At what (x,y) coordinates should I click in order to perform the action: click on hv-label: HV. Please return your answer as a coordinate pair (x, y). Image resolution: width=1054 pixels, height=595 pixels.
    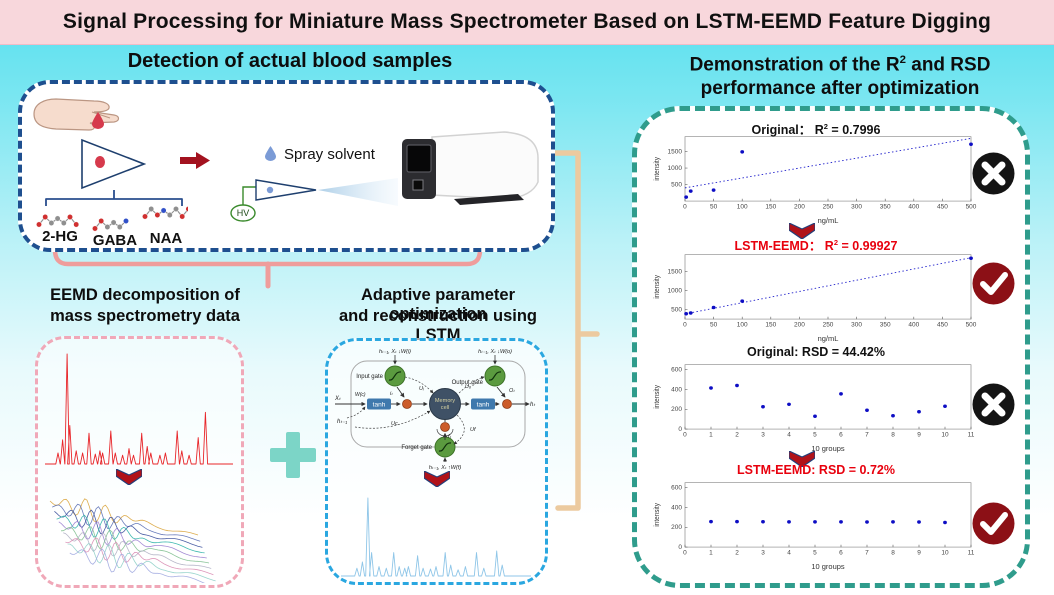
    Looking at the image, I should click on (243, 213).